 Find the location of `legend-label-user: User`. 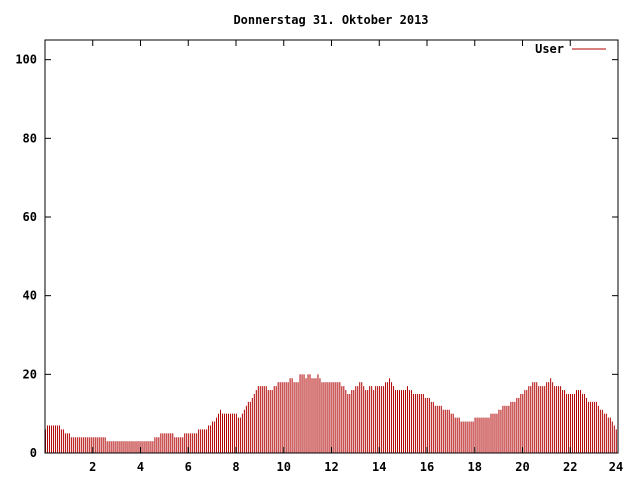

legend-label-user: User is located at coordinates (549, 49).